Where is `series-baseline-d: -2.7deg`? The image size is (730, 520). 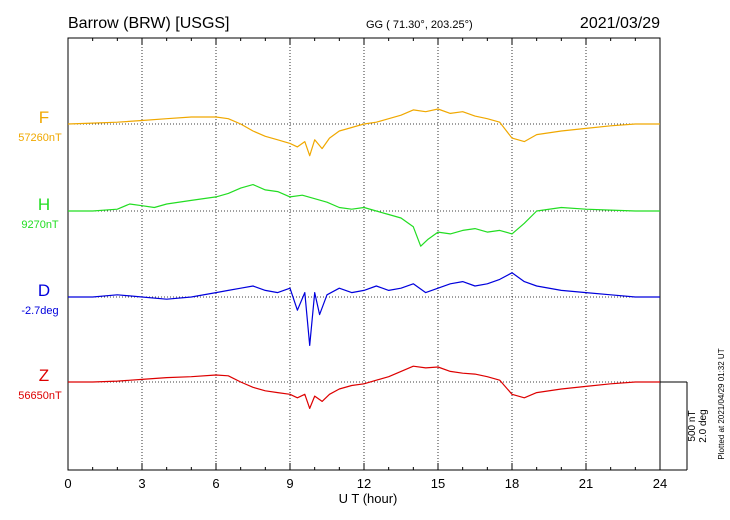
series-baseline-d: -2.7deg is located at coordinates (39, 311).